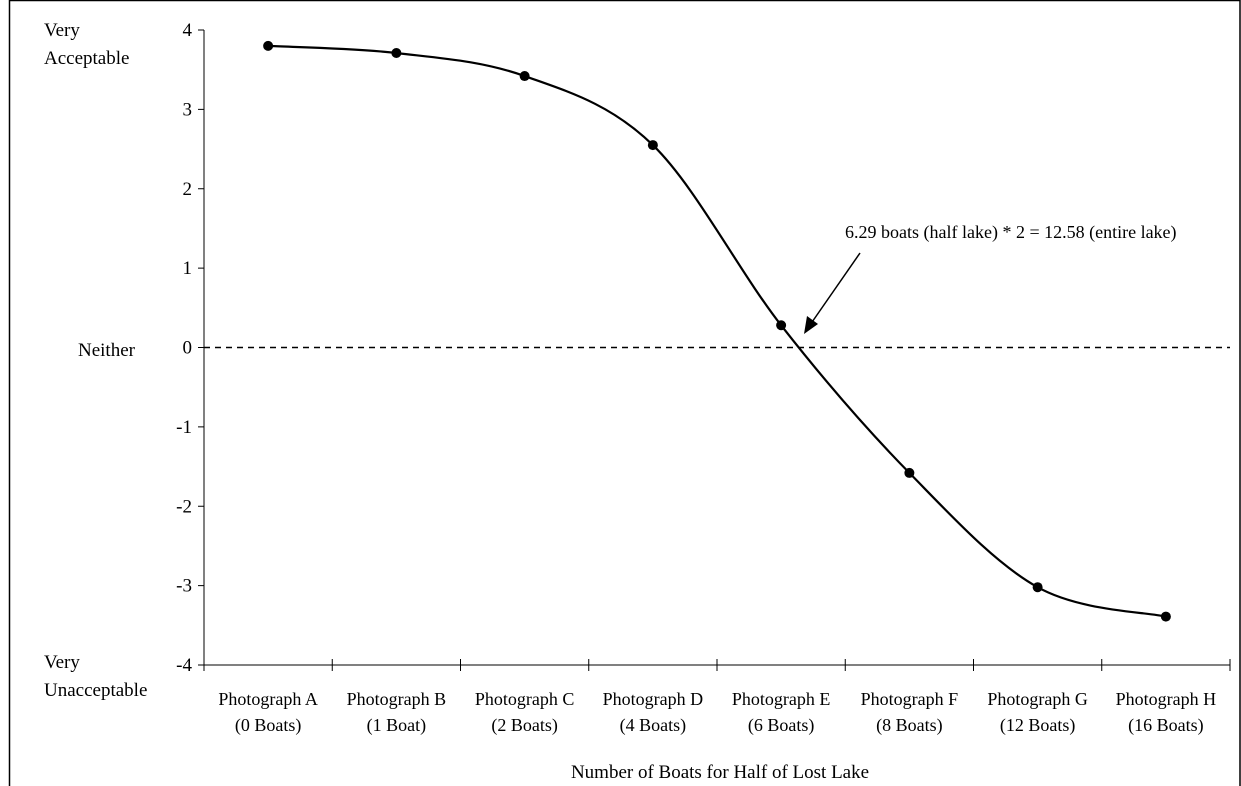 This screenshot has height=786, width=1241. I want to click on x-tick-label: Photograph E, so click(781, 699).